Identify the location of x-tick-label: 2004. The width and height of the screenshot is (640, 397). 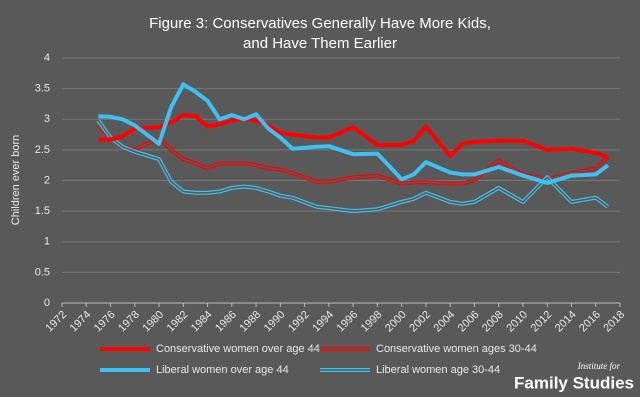
(445, 322).